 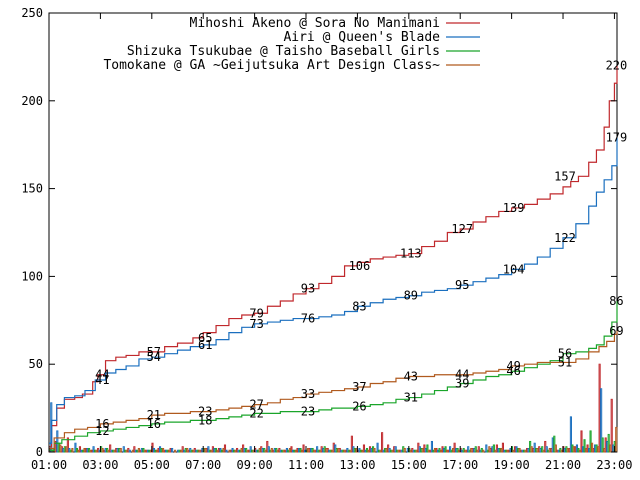 What do you see at coordinates (154, 424) in the screenshot?
I see `data-label: 16` at bounding box center [154, 424].